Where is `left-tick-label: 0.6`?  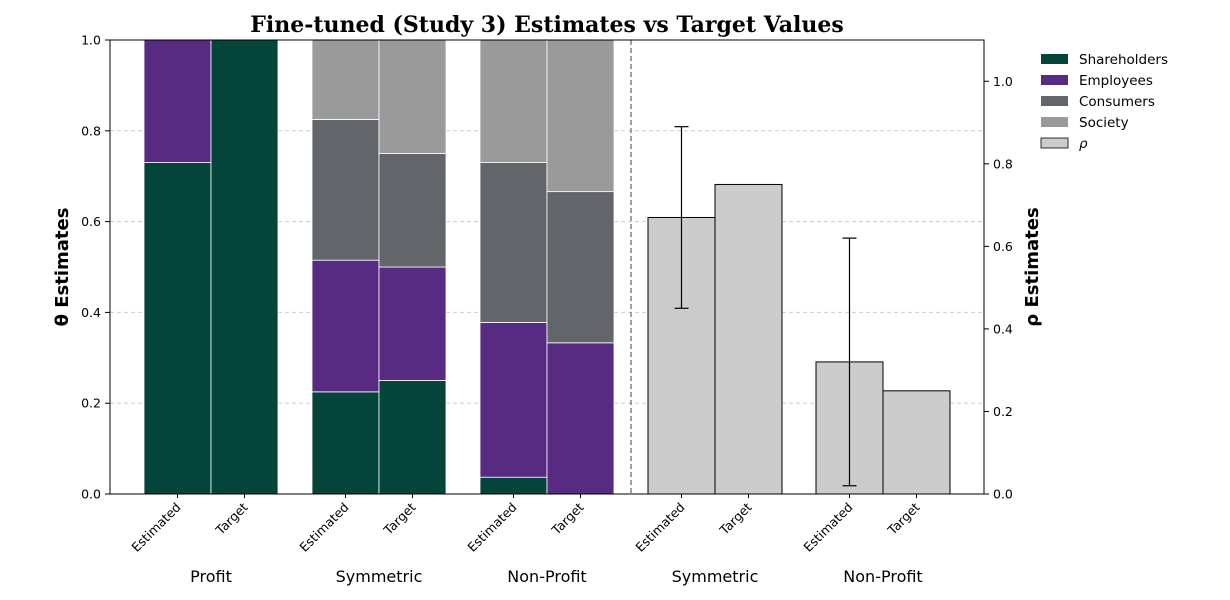
left-tick-label: 0.6 is located at coordinates (91, 221).